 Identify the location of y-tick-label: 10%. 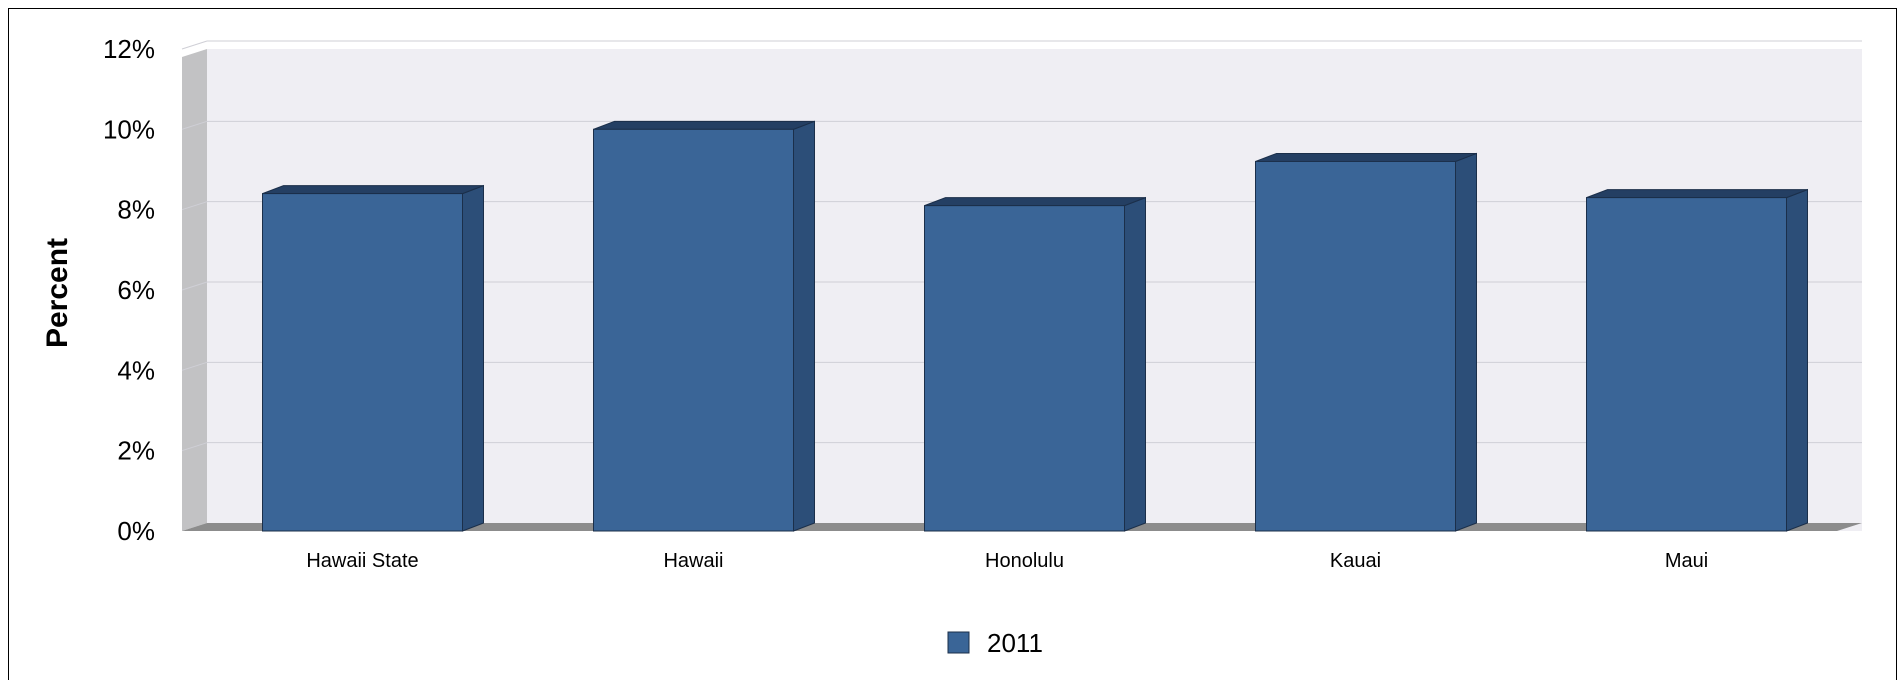
(129, 129).